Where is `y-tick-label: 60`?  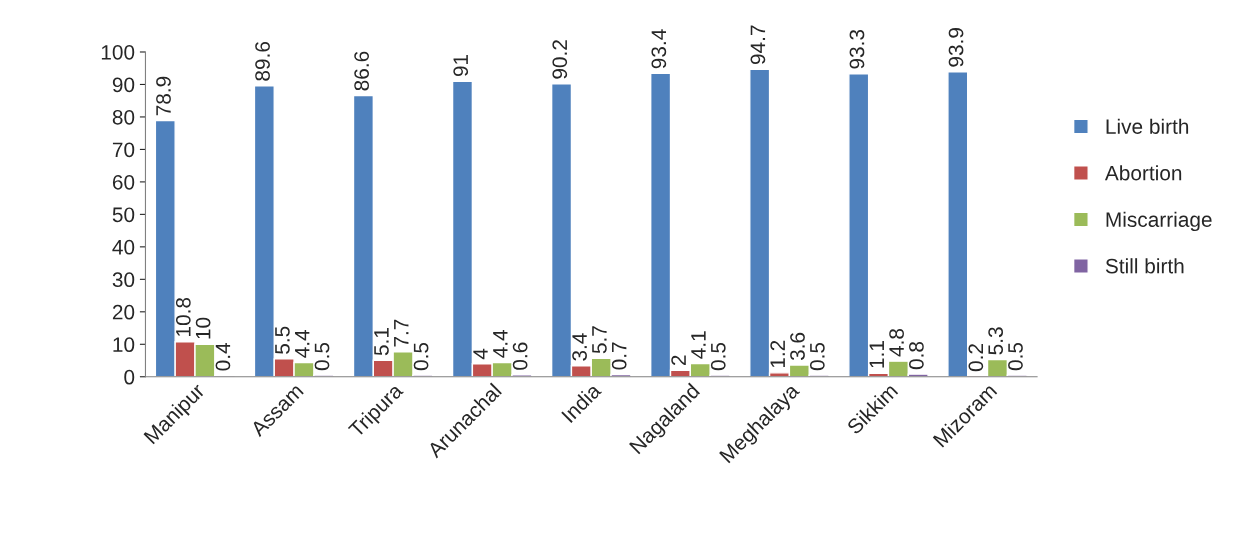
y-tick-label: 60 is located at coordinates (123, 182).